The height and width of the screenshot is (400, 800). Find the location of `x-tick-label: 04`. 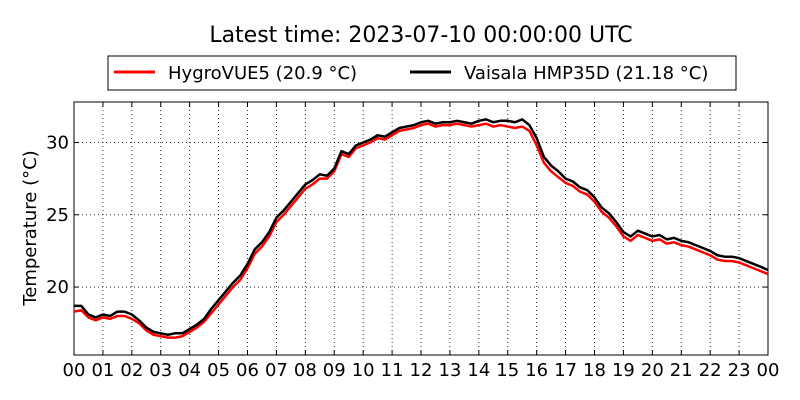

x-tick-label: 04 is located at coordinates (189, 370).